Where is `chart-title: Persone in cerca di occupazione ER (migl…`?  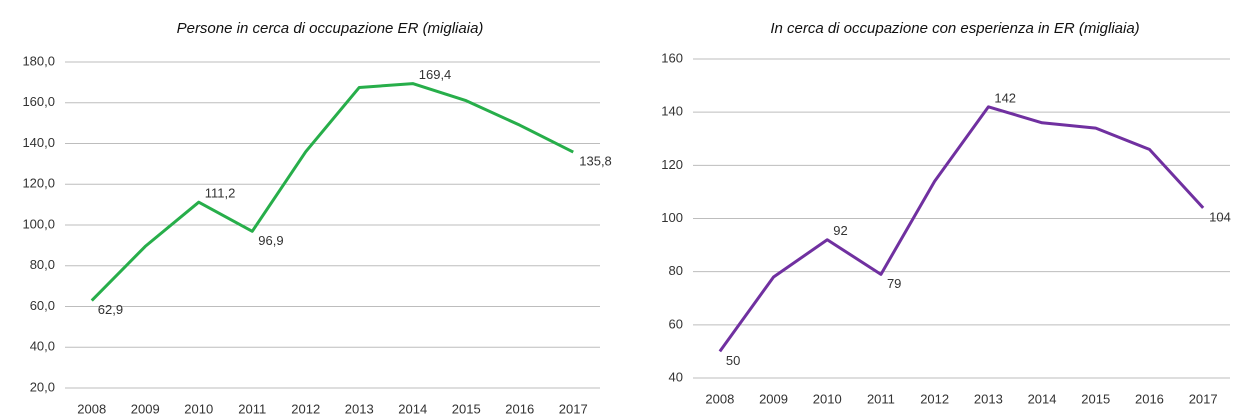
chart-title: Persone in cerca di occupazione ER (migl… is located at coordinates (330, 28).